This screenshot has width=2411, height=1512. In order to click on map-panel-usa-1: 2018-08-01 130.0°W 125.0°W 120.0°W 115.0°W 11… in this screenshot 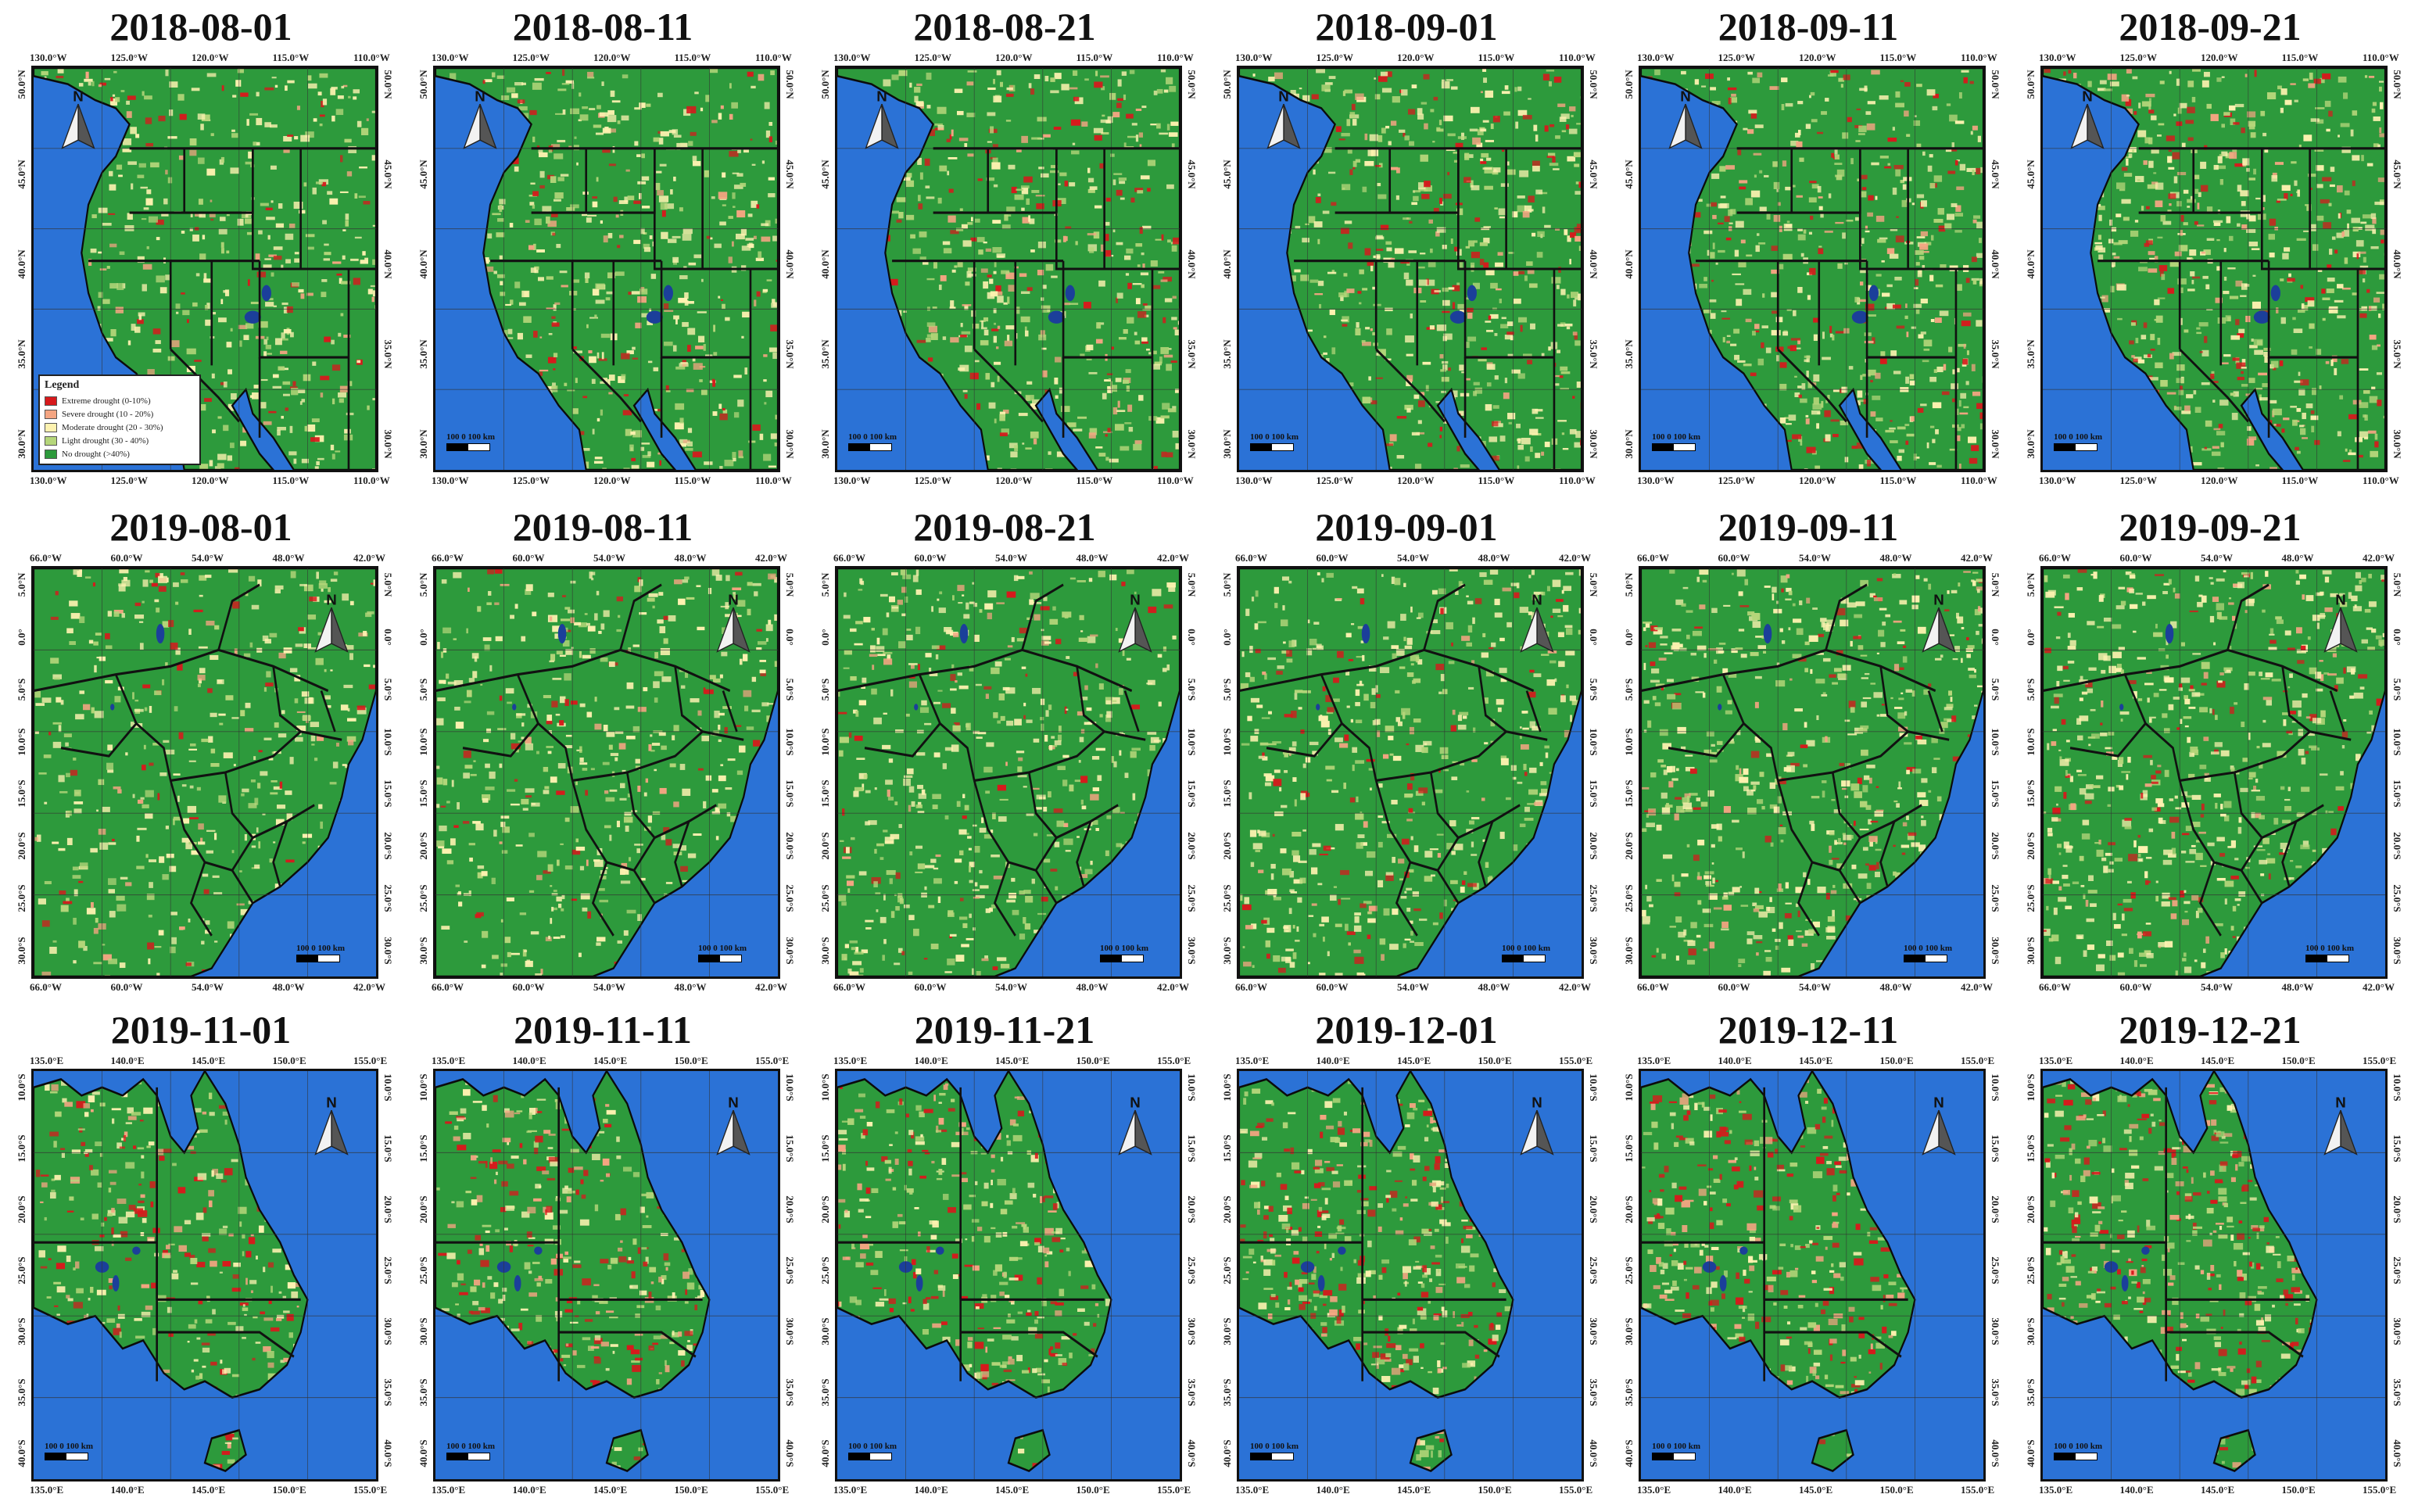, I will do `click(201, 246)`.